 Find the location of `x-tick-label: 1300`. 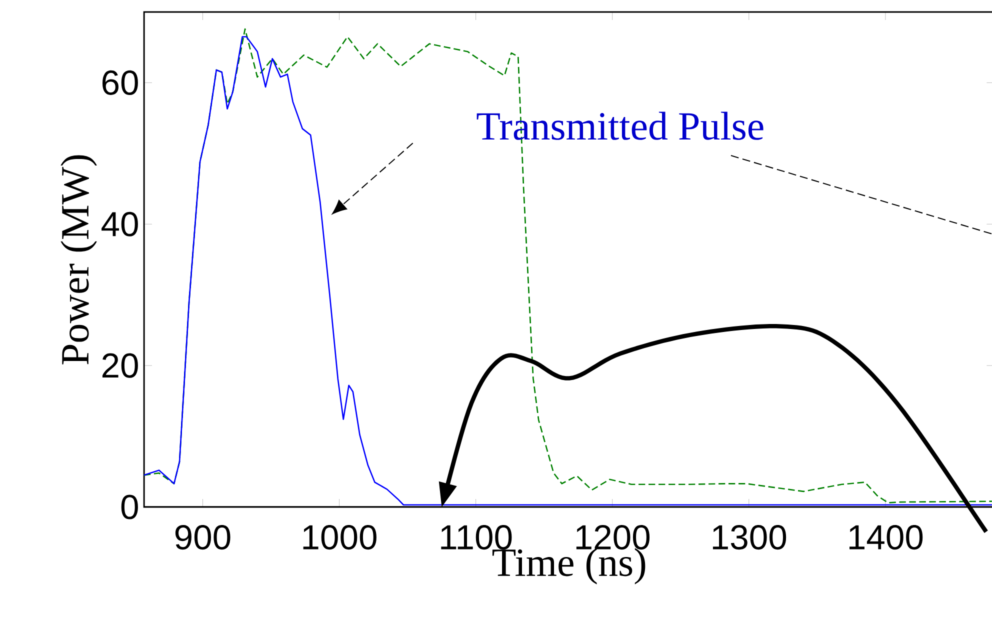

x-tick-label: 1300 is located at coordinates (749, 537).